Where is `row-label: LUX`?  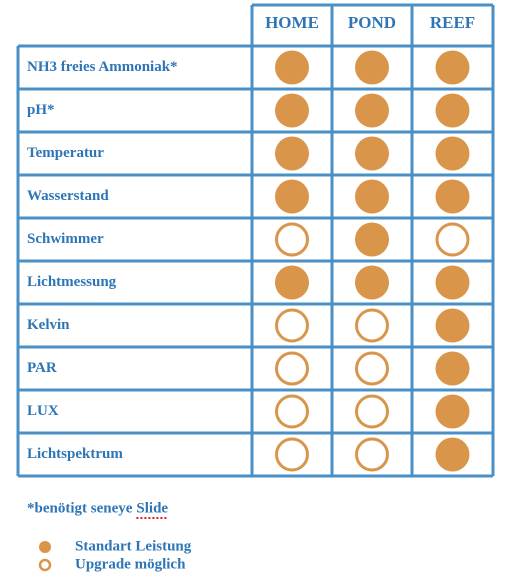
row-label: LUX is located at coordinates (43, 411).